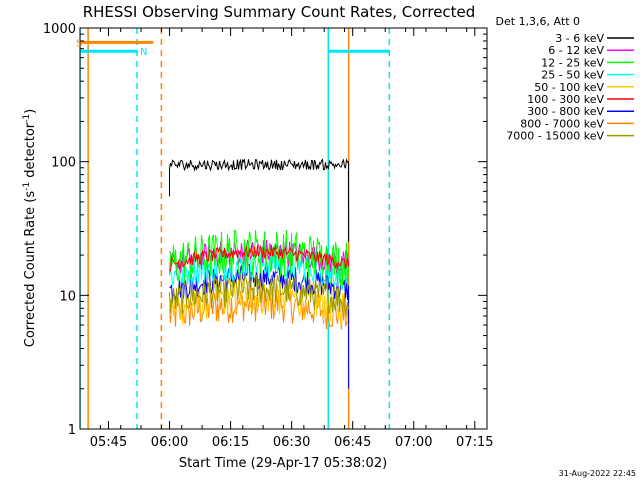 This screenshot has width=640, height=480. What do you see at coordinates (579, 38) in the screenshot?
I see `legend-label: 3 - 6 keV` at bounding box center [579, 38].